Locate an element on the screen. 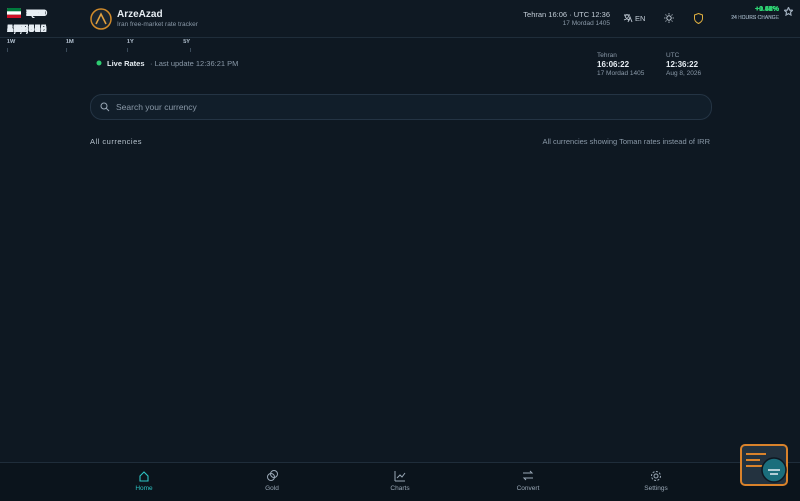  currency-rate: 4,120 is located at coordinates (21, 29).